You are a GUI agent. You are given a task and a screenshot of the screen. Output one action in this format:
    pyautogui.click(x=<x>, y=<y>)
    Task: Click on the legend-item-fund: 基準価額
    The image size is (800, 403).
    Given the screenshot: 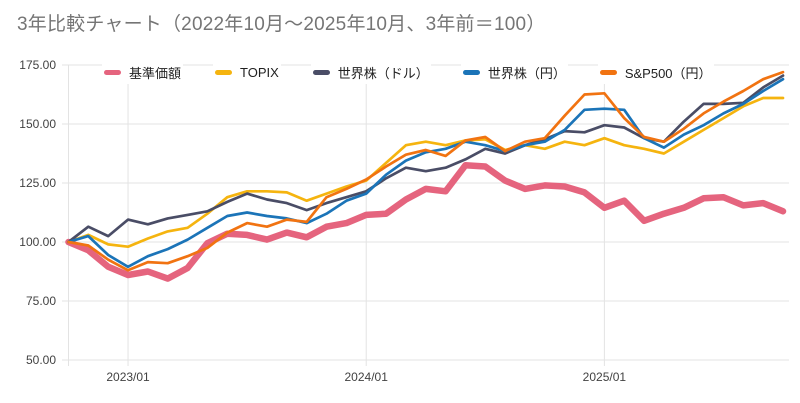 What is the action you would take?
    pyautogui.click(x=143, y=72)
    